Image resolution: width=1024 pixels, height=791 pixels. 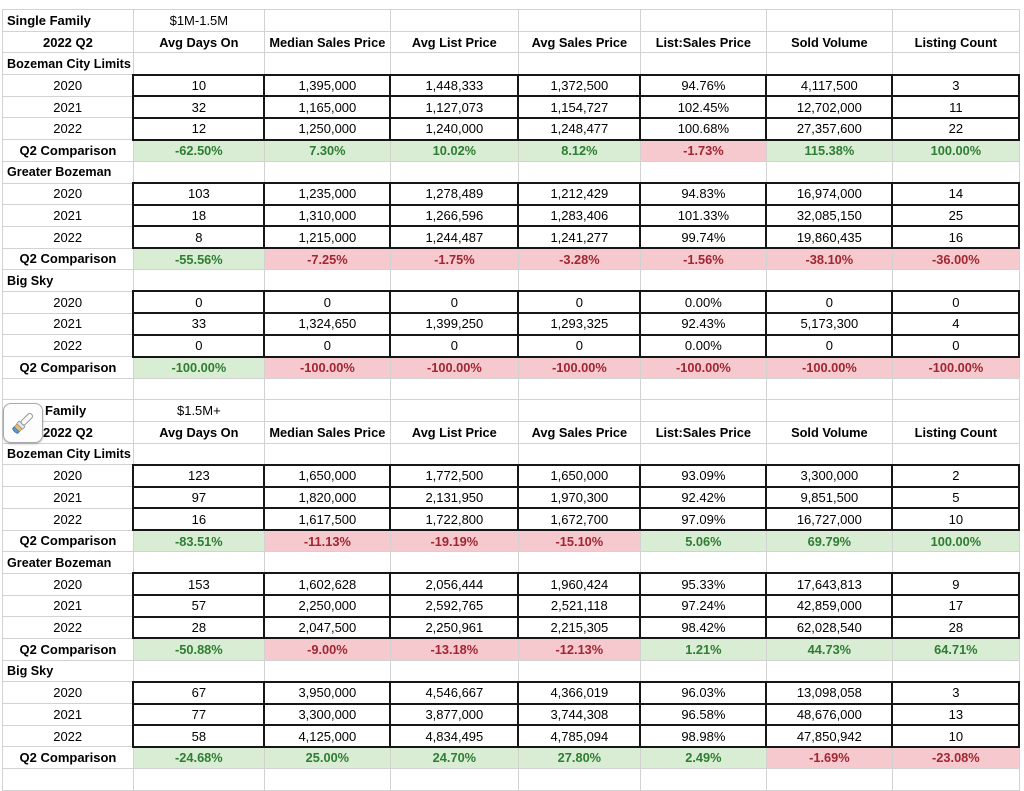 I want to click on comparison-cell: 69.79%, so click(x=829, y=541).